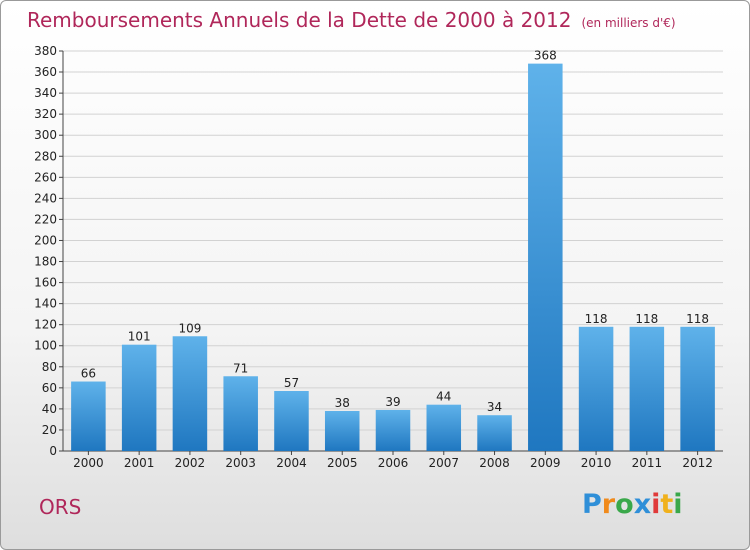 The height and width of the screenshot is (550, 750). Describe the element at coordinates (342, 463) in the screenshot. I see `x-tick-label: 2005` at that location.